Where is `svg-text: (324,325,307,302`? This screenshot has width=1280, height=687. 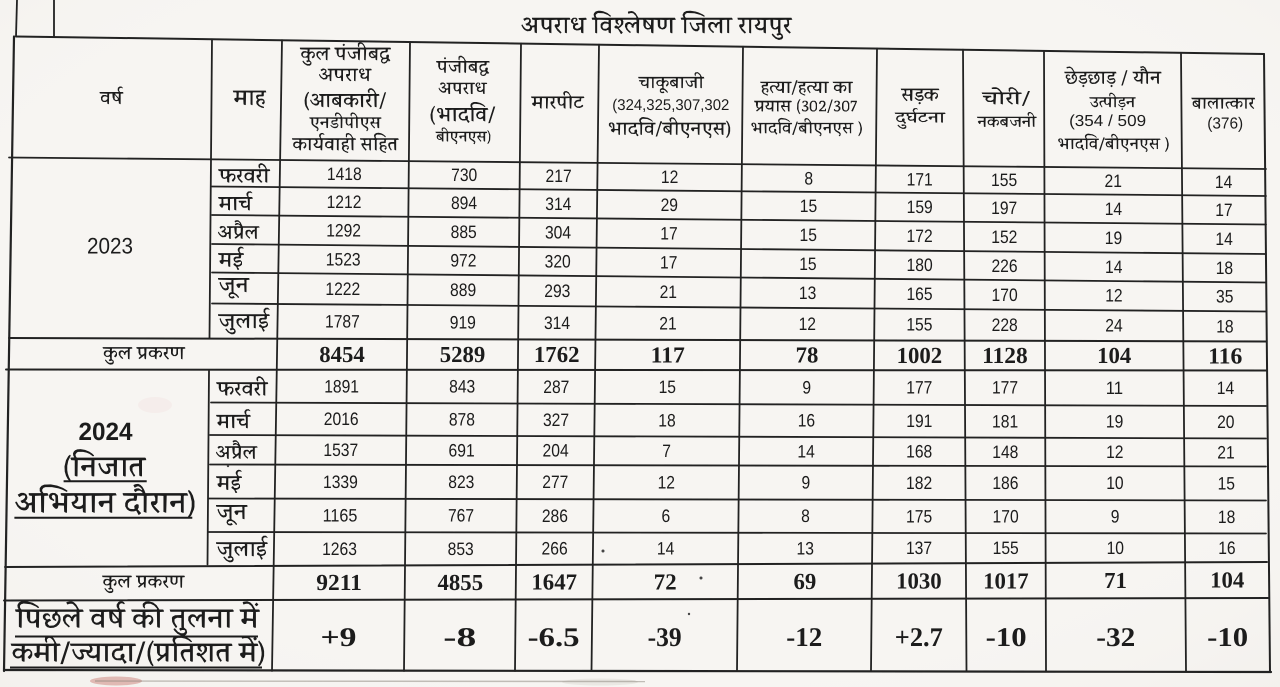 svg-text: (324,325,307,302 is located at coordinates (670, 105).